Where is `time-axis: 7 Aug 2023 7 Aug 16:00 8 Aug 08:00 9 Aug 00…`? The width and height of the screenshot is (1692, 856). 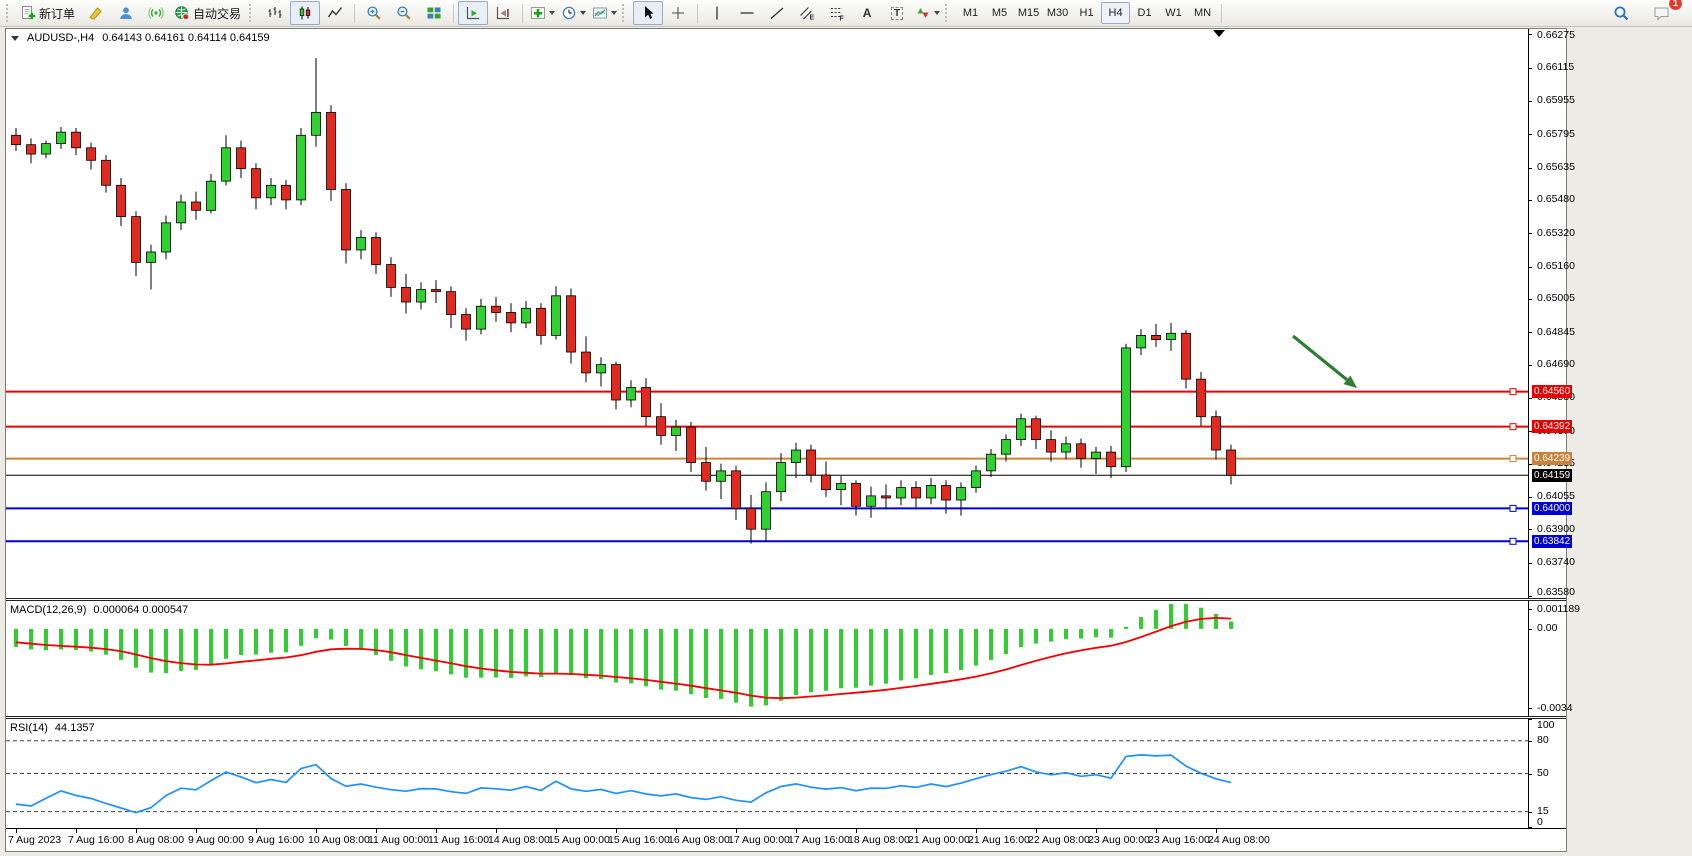
time-axis: 7 Aug 2023 7 Aug 16:00 8 Aug 08:00 9 Aug 00… is located at coordinates (786, 839).